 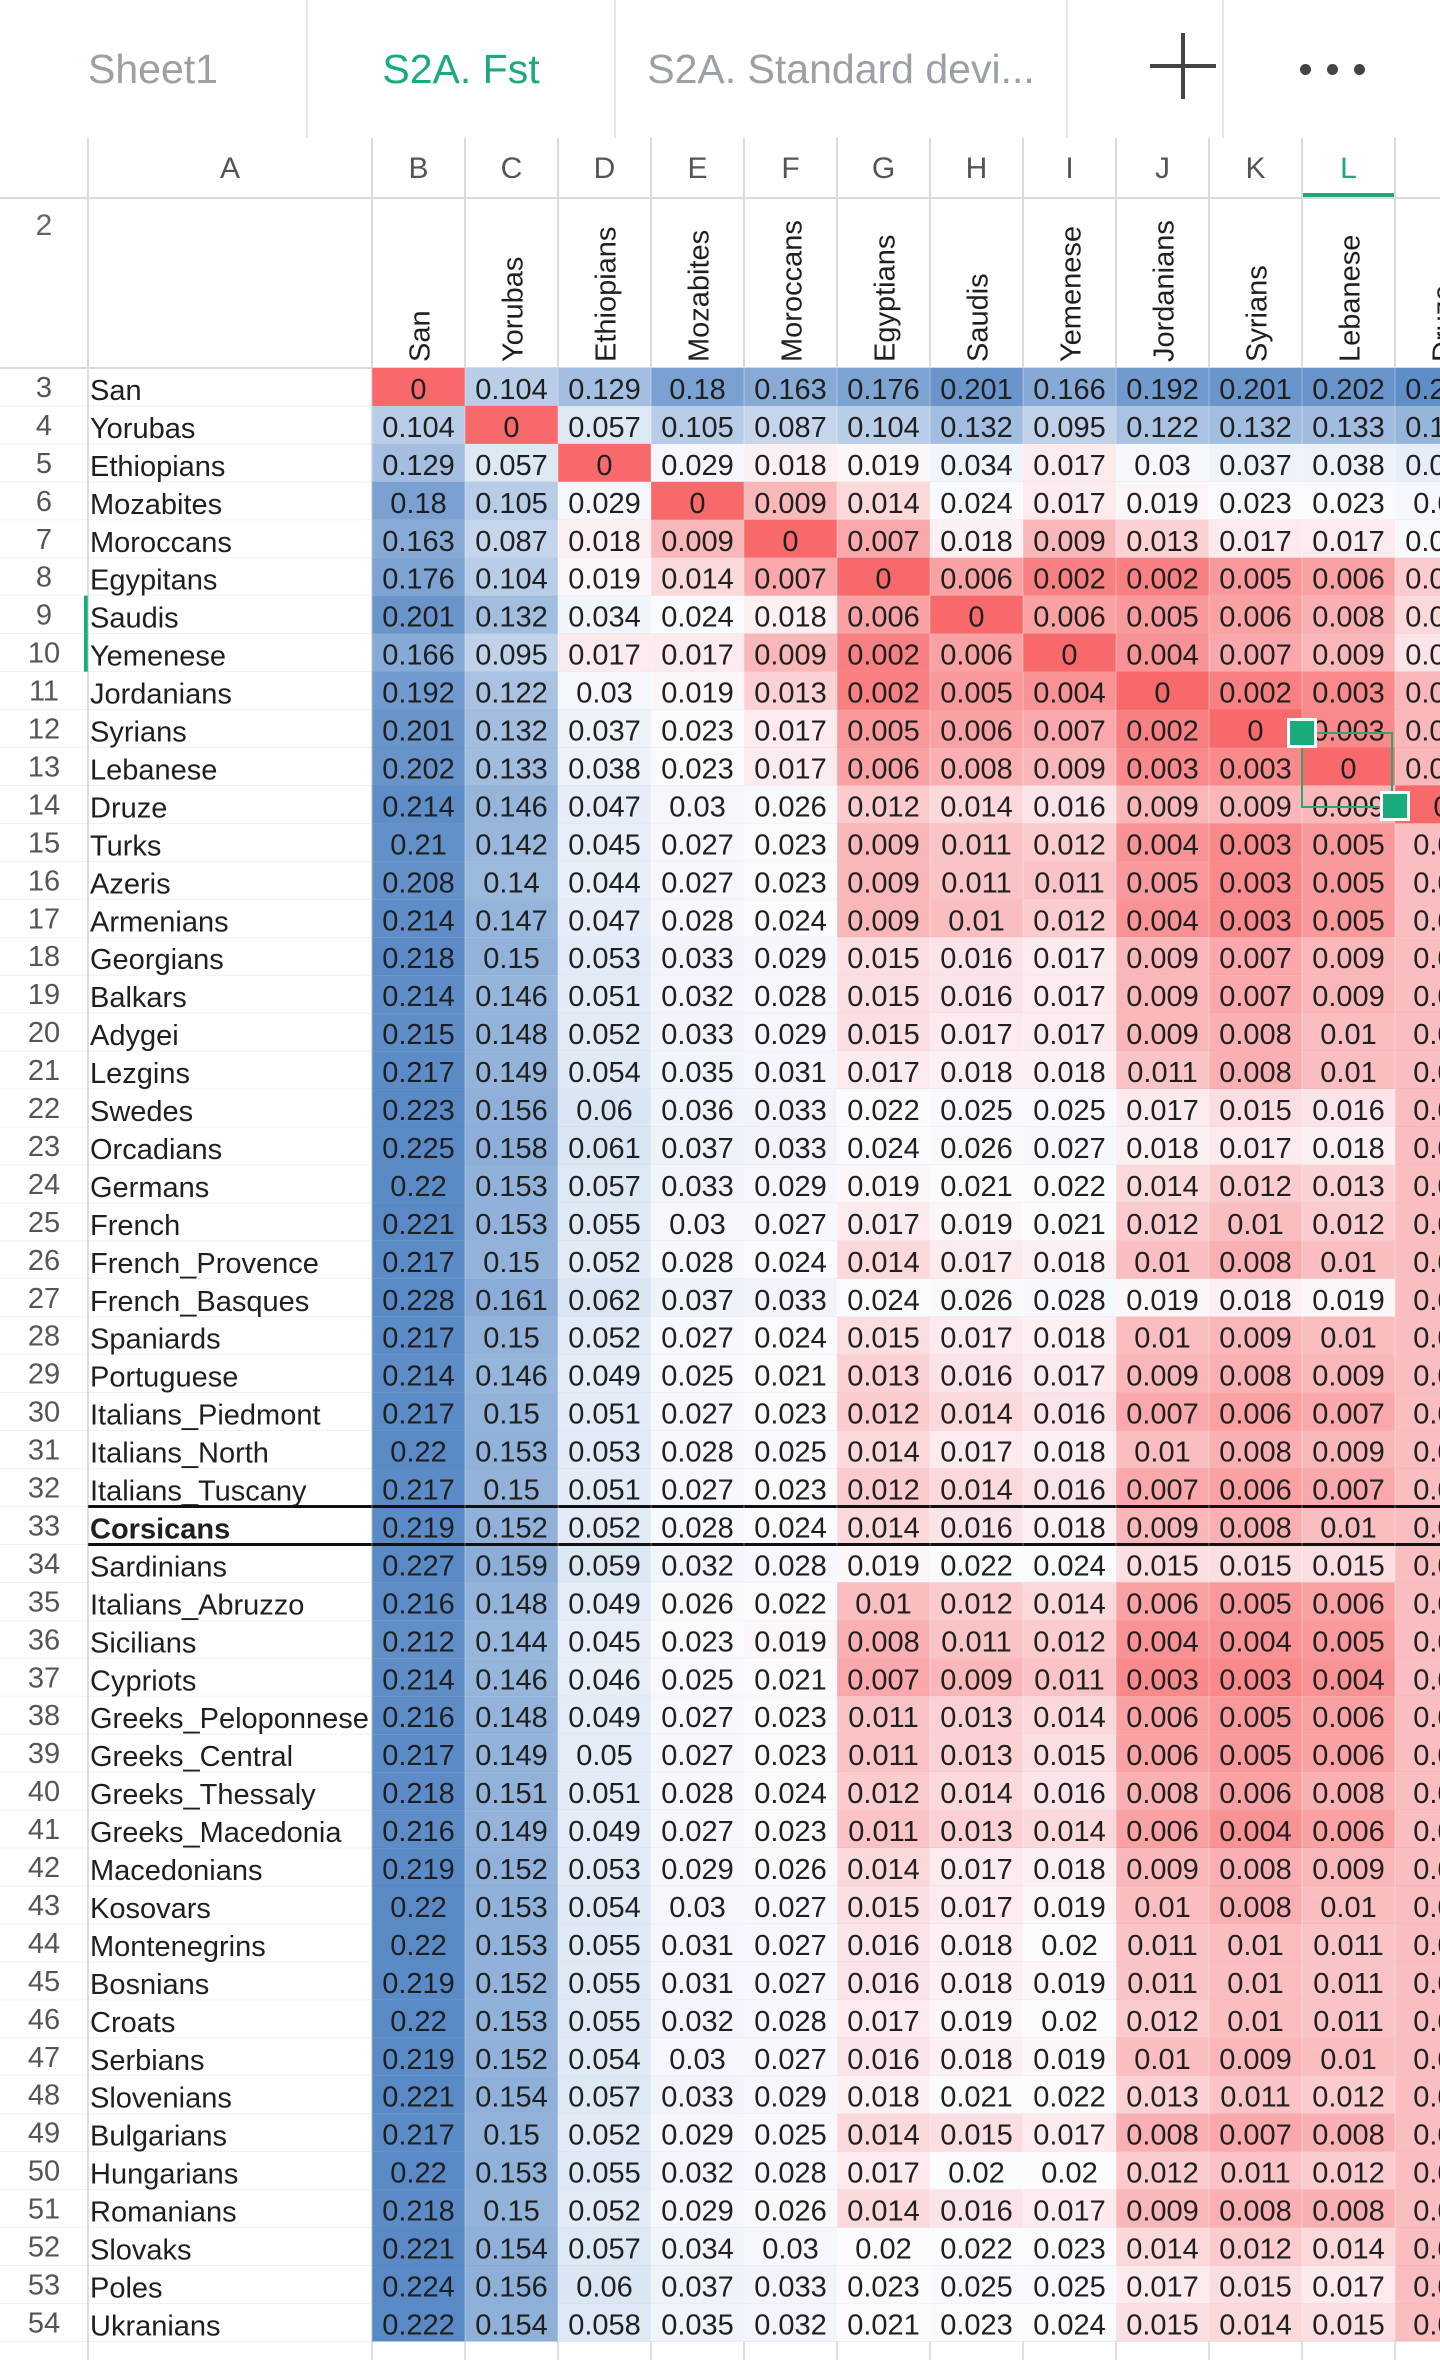 I want to click on row-number: 12, so click(x=44, y=730).